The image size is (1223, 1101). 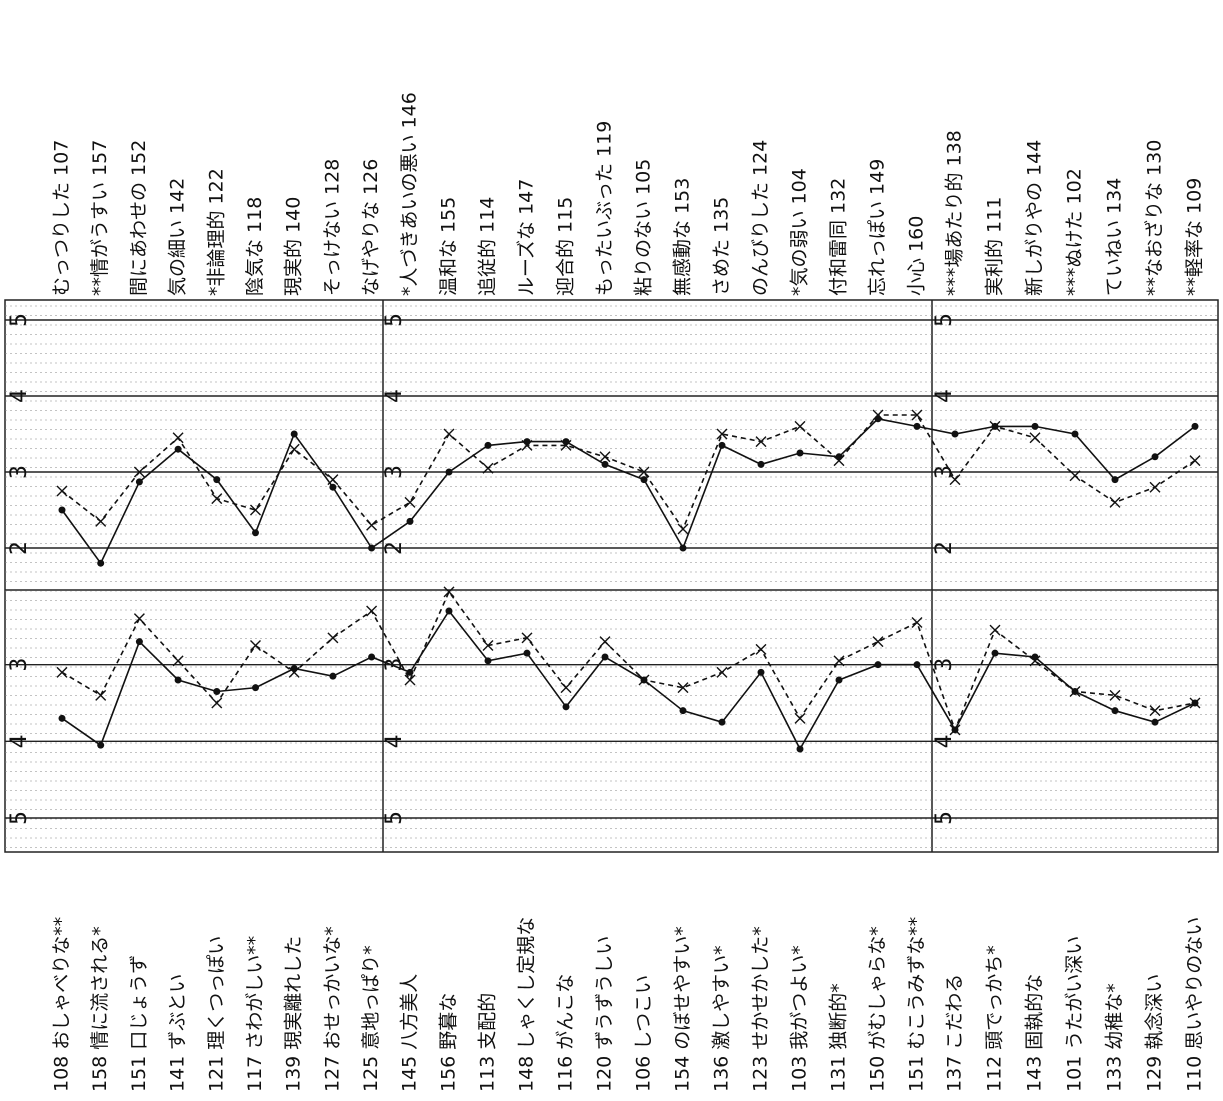 What do you see at coordinates (878, 1009) in the screenshot?
I see `bottom-label: 150 がむしゃらな*` at bounding box center [878, 1009].